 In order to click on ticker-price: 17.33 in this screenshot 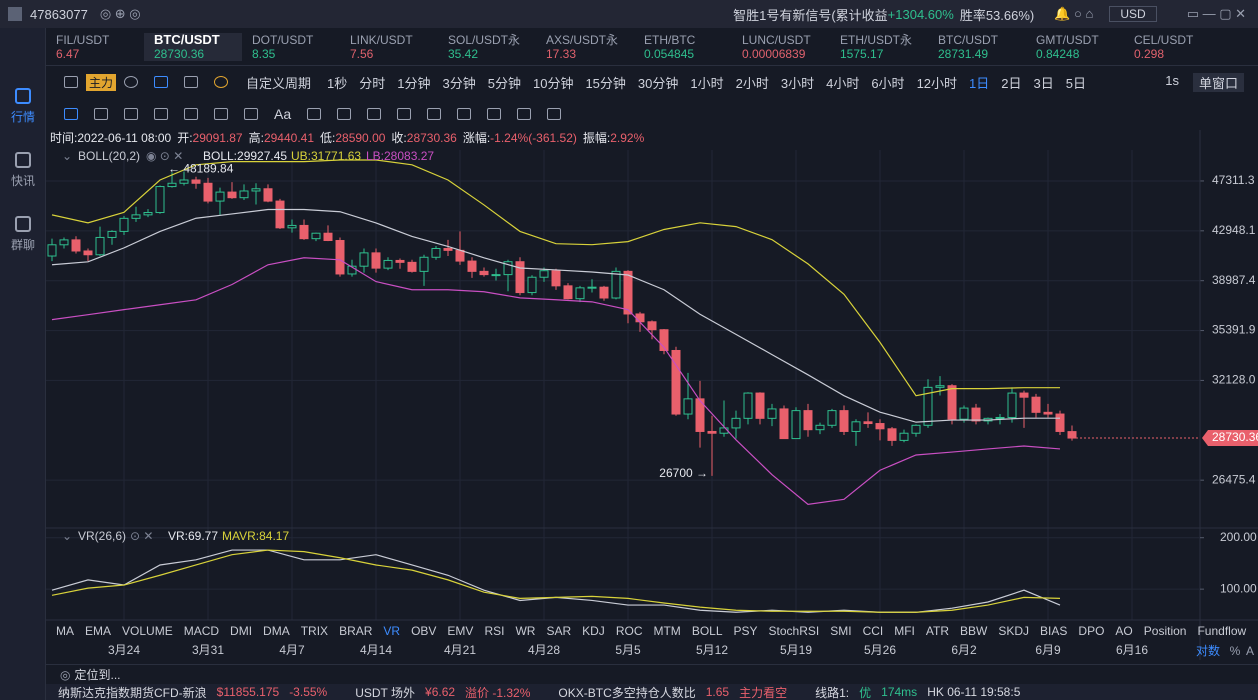, I will do `click(561, 53)`.